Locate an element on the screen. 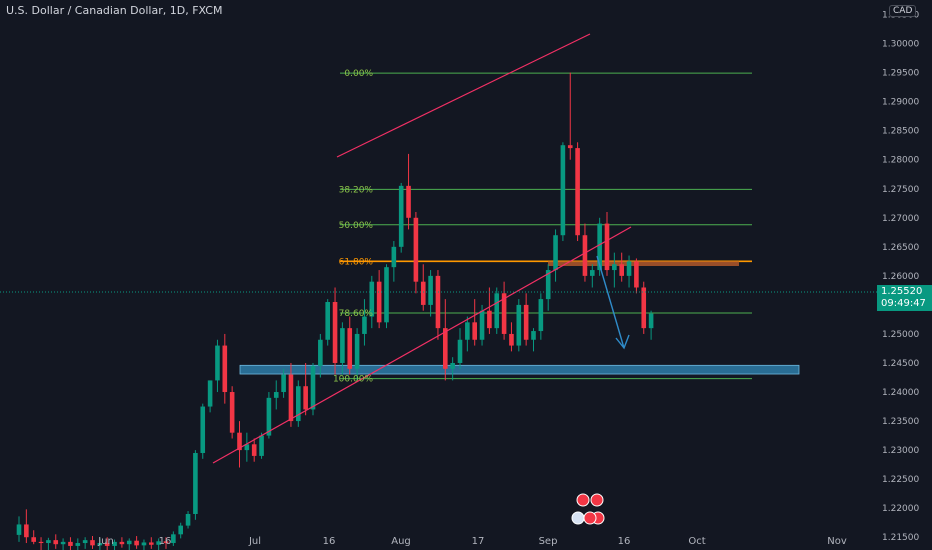 The image size is (932, 550). upper-channel-line is located at coordinates (463, 95).